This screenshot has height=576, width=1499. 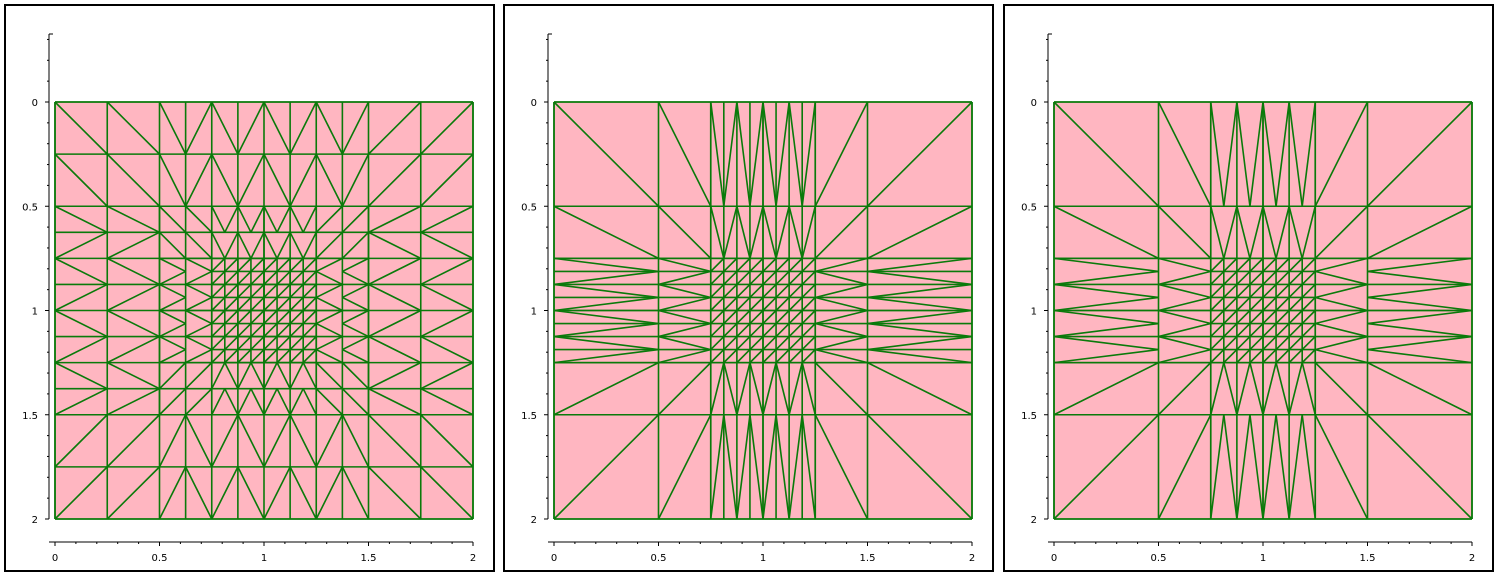 What do you see at coordinates (1034, 312) in the screenshot?
I see `y-tick-label: 1` at bounding box center [1034, 312].